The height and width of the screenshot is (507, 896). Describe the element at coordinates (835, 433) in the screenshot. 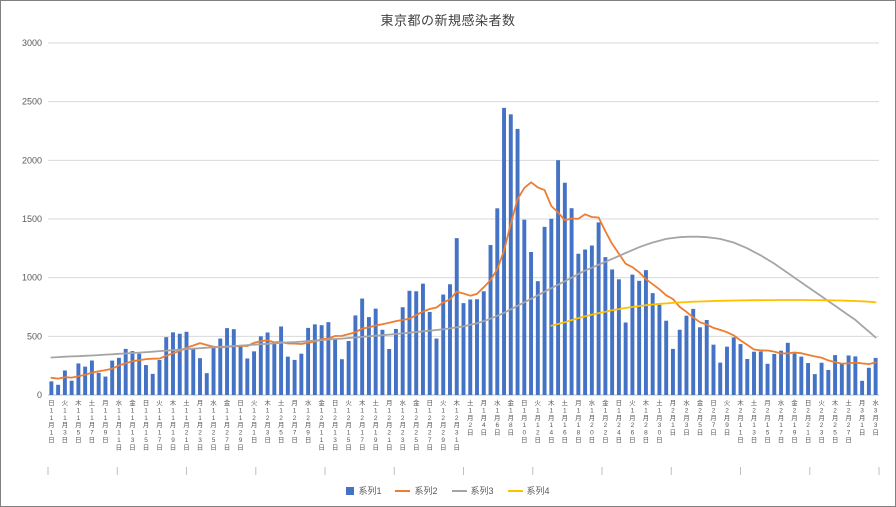

I see `x-axis-label-char: 5` at that location.